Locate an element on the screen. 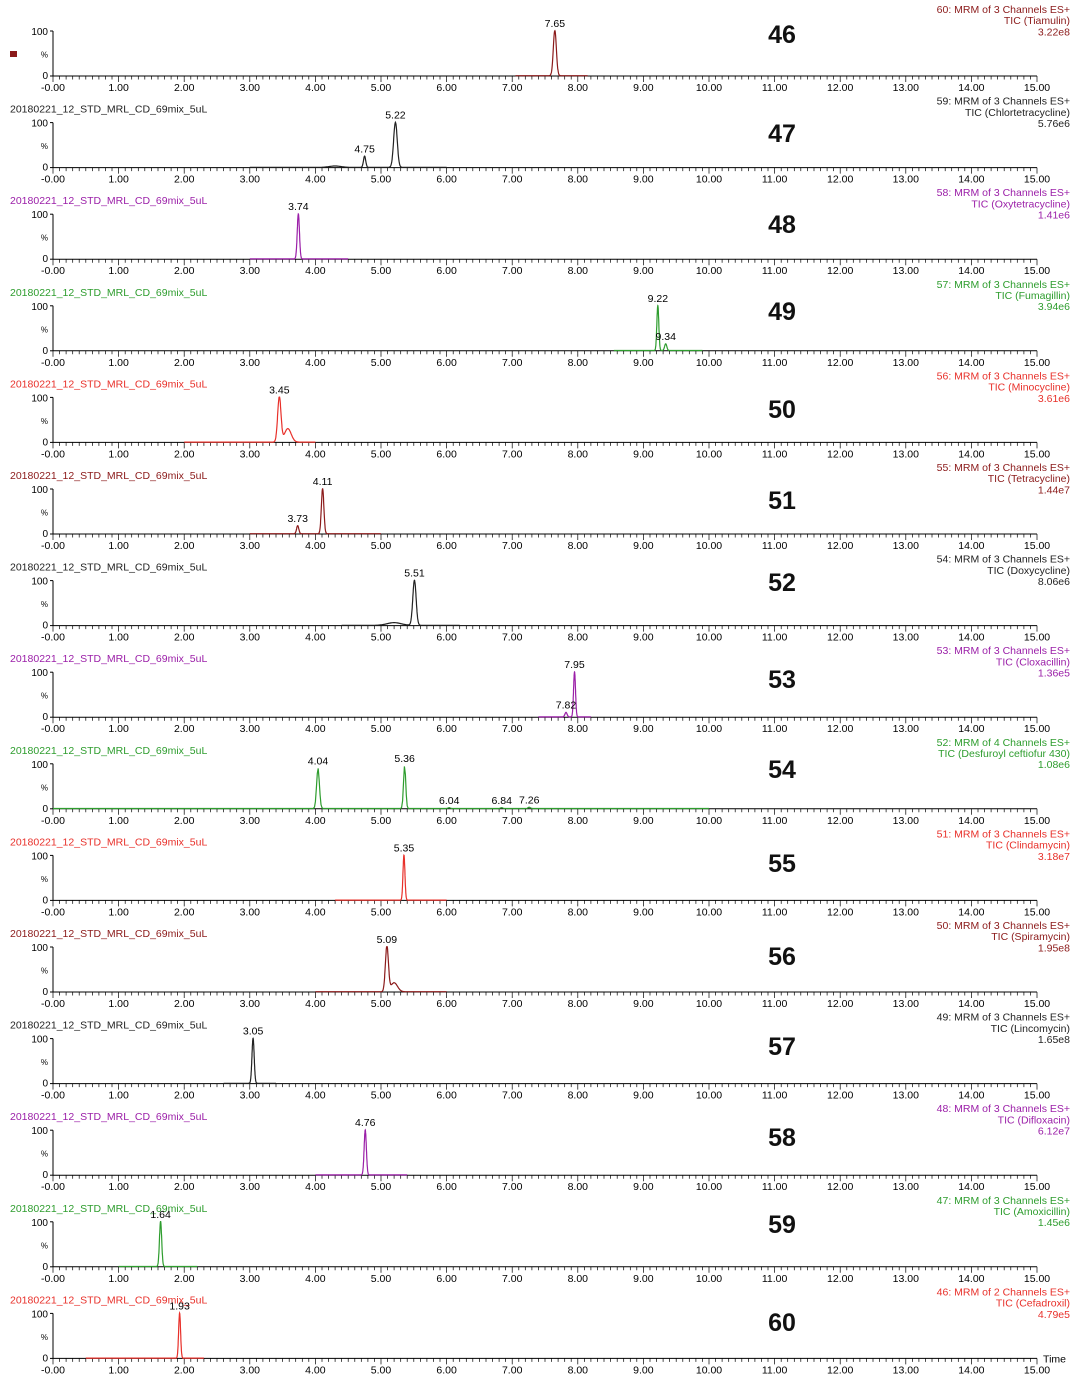 This screenshot has height=1383, width=1081. peak-label: 3.05 is located at coordinates (253, 1032).